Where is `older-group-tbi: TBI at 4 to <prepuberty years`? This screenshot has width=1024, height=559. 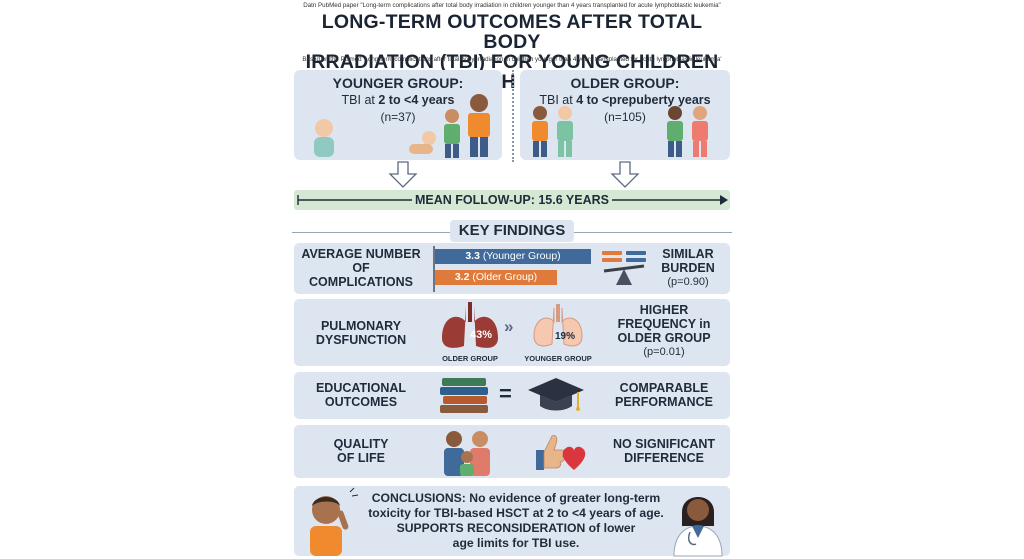 older-group-tbi: TBI at 4 to <prepuberty years is located at coordinates (625, 100).